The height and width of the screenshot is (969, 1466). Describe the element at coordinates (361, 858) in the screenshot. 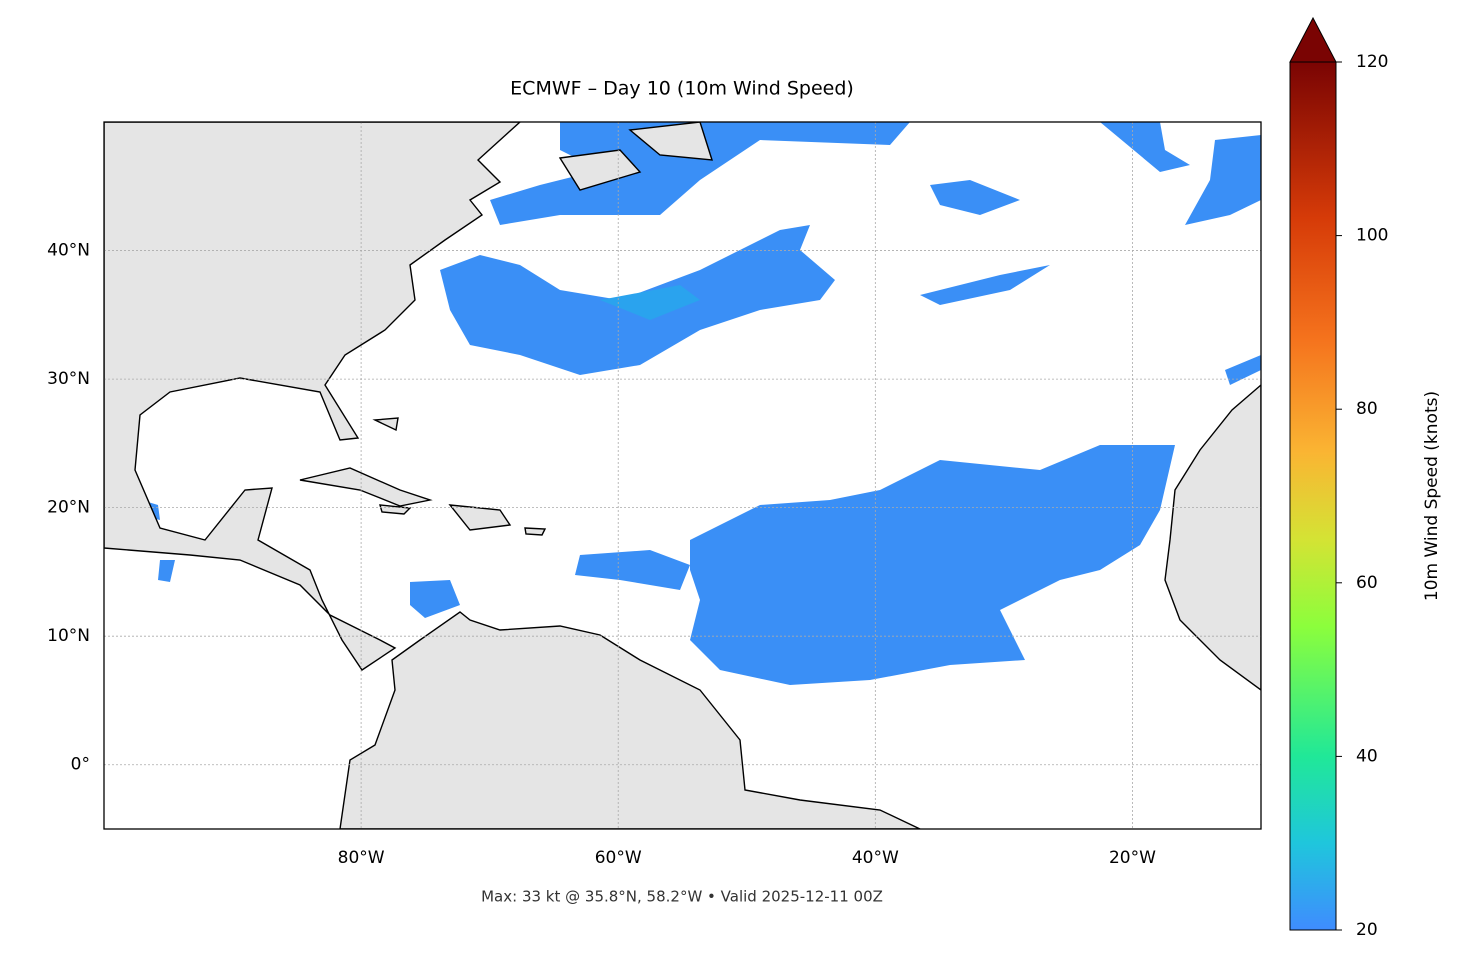

I see `x-tick-label: 80°W` at that location.